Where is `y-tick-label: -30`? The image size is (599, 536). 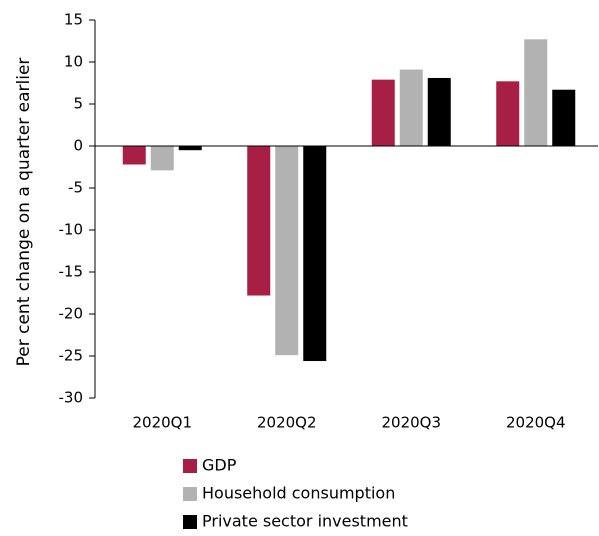
y-tick-label: -30 is located at coordinates (71, 398).